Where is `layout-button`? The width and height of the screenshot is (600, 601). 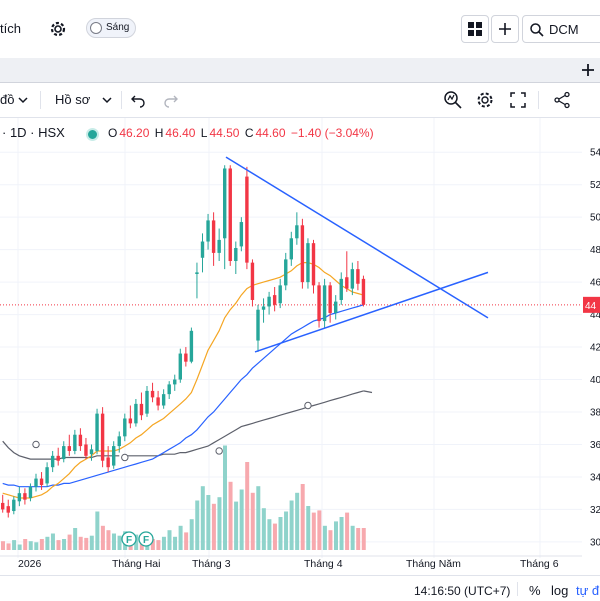 layout-button is located at coordinates (475, 29).